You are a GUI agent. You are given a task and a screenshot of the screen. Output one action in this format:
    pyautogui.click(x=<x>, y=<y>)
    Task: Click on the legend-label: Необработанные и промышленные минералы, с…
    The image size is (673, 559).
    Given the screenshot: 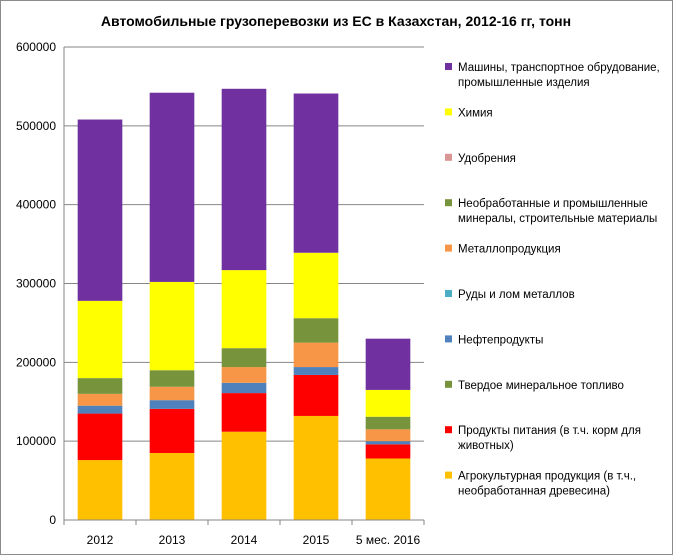 What is the action you would take?
    pyautogui.click(x=557, y=211)
    